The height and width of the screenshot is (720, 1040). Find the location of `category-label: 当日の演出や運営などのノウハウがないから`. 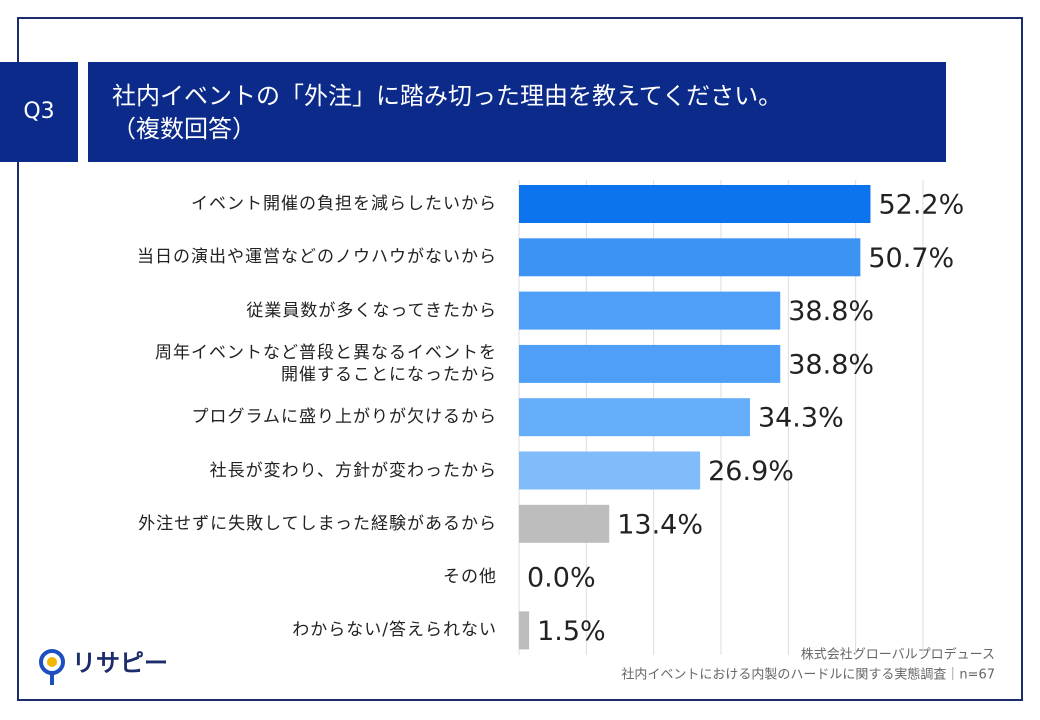

category-label: 当日の演出や運営などのノウハウがないから is located at coordinates (317, 257).